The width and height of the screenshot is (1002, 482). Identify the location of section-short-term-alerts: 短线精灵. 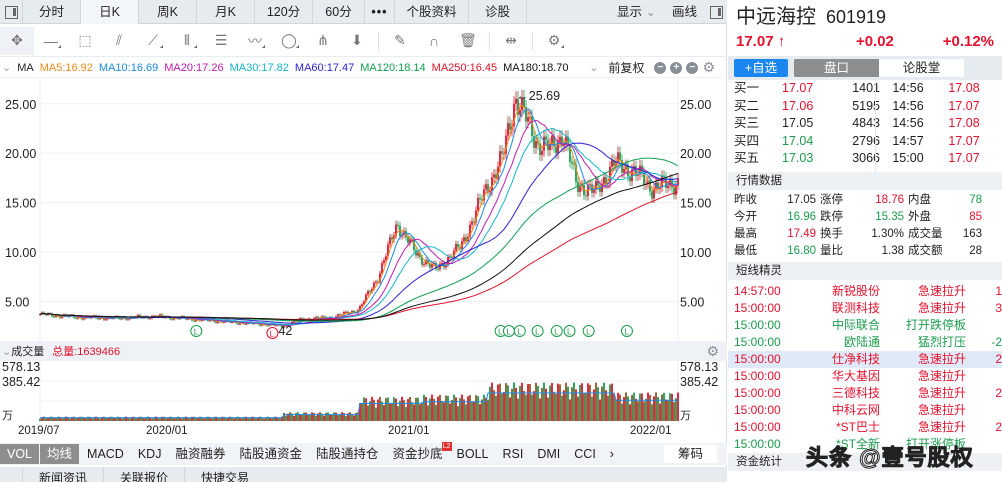
(865, 271).